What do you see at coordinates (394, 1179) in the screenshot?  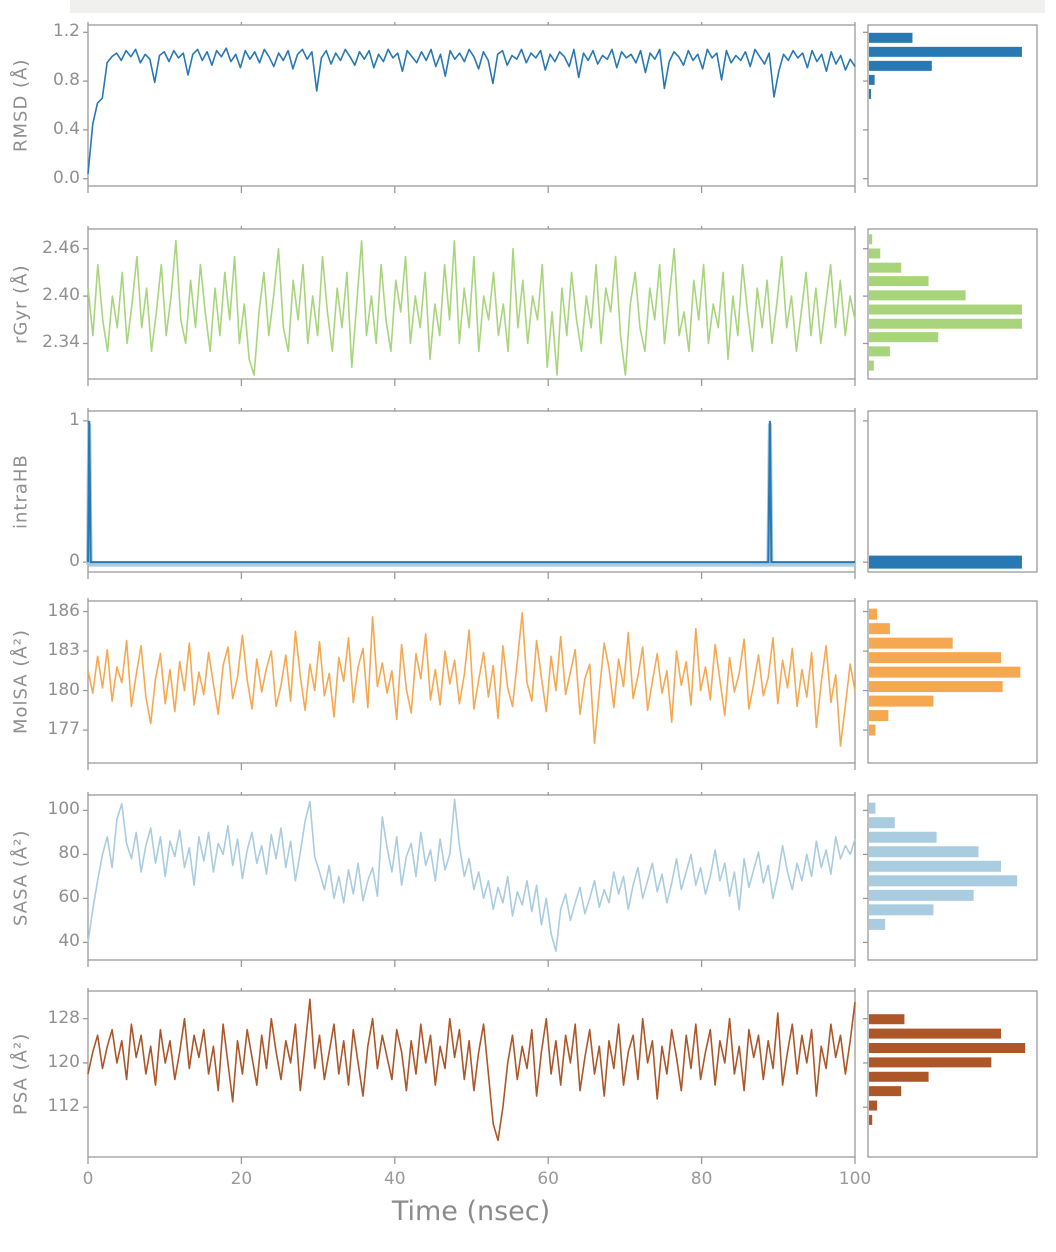 I see `x-tick-label: 40` at bounding box center [394, 1179].